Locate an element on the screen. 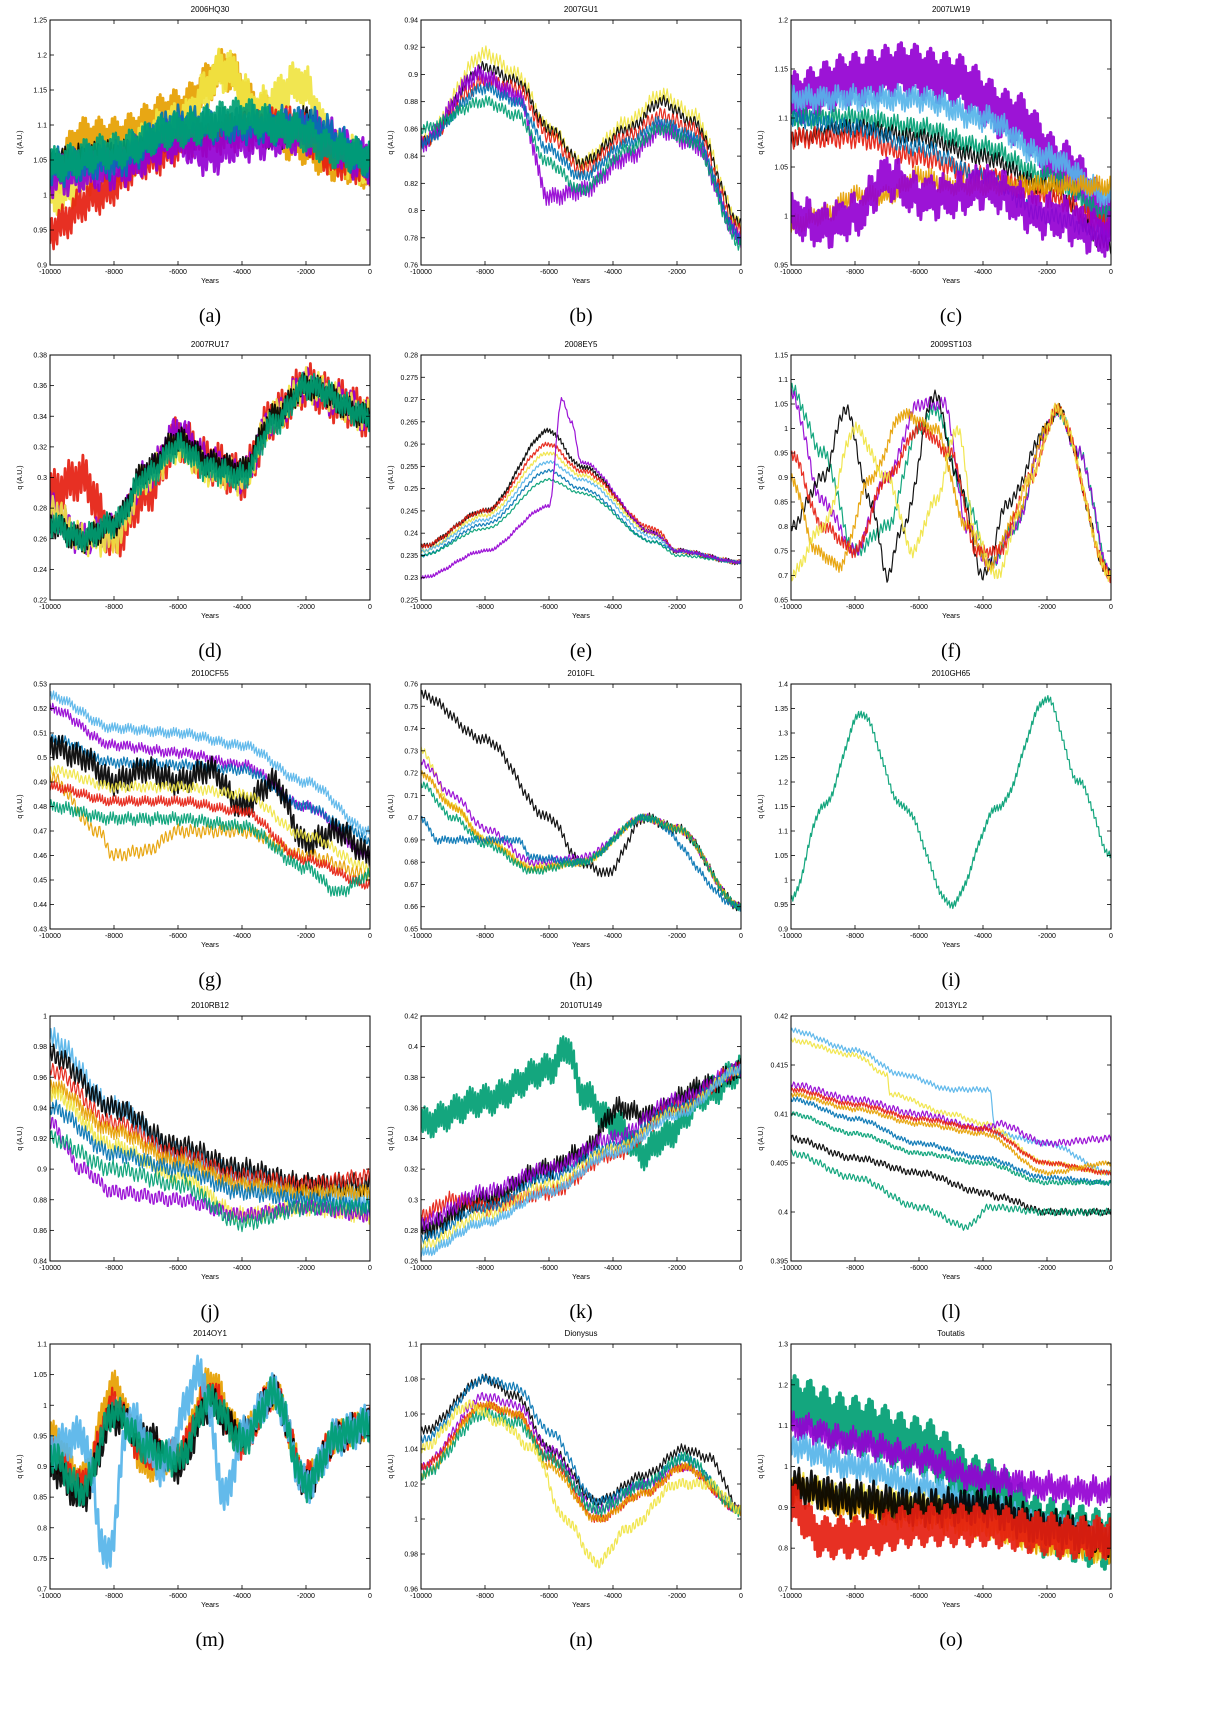  y-tick-label: 0.3 is located at coordinates (413, 1200).